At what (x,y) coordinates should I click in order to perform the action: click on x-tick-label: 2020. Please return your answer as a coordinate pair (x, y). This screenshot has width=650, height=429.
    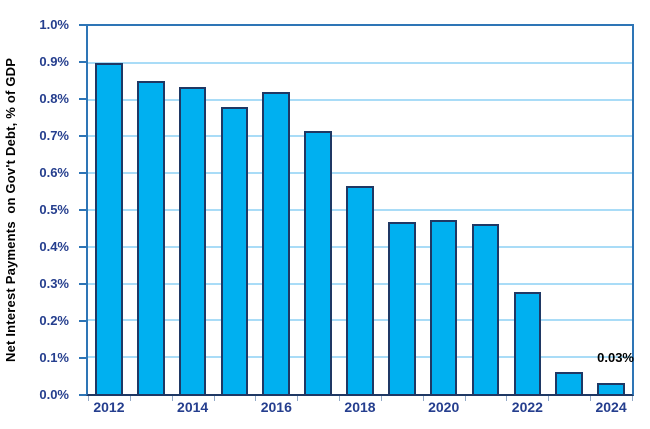
    Looking at the image, I should click on (444, 407).